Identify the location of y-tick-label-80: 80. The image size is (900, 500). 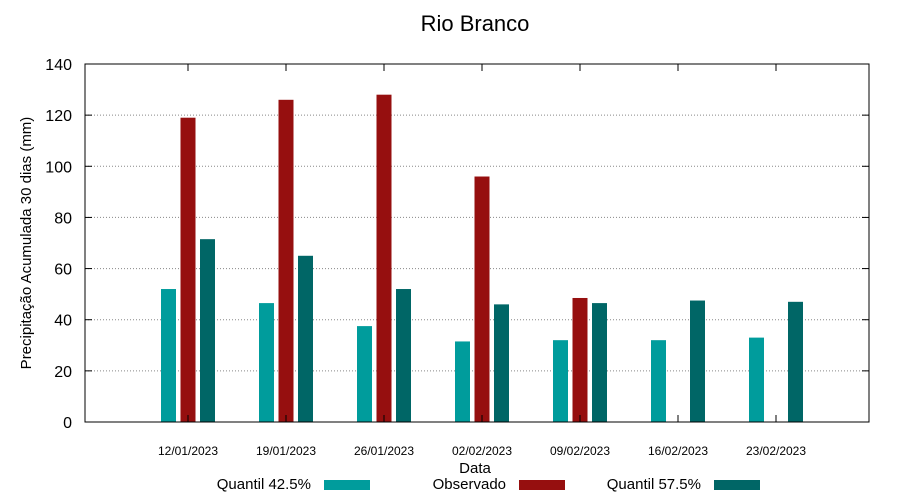
(63, 218).